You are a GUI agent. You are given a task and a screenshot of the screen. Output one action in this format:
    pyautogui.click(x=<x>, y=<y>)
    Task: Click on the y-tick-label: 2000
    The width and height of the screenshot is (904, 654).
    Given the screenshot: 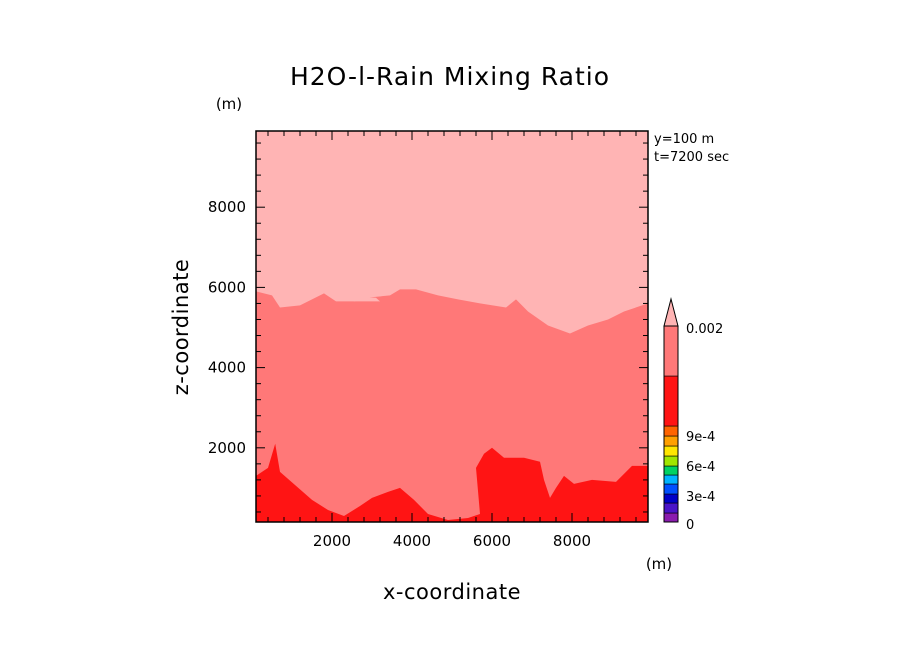 What is the action you would take?
    pyautogui.click(x=227, y=448)
    